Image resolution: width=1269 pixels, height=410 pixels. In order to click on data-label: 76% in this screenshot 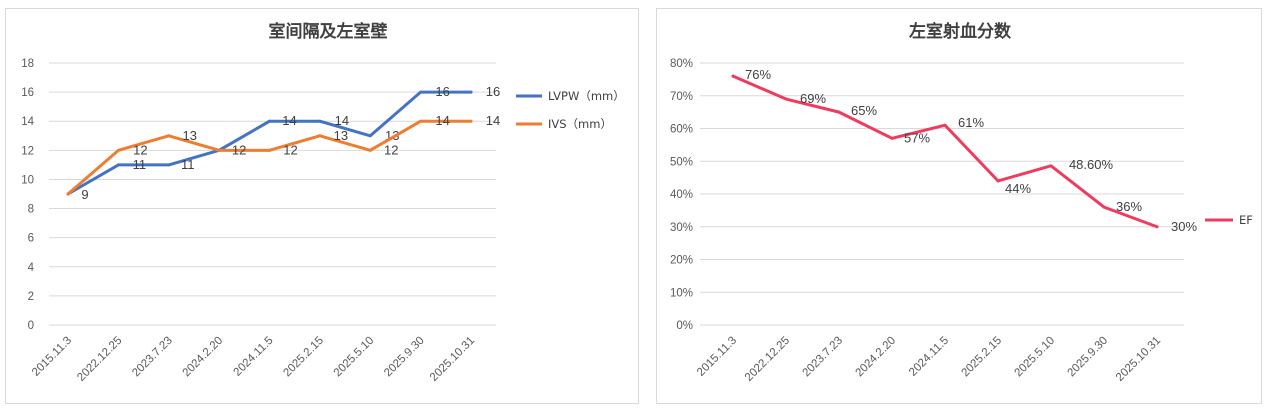, I will do `click(758, 74)`.